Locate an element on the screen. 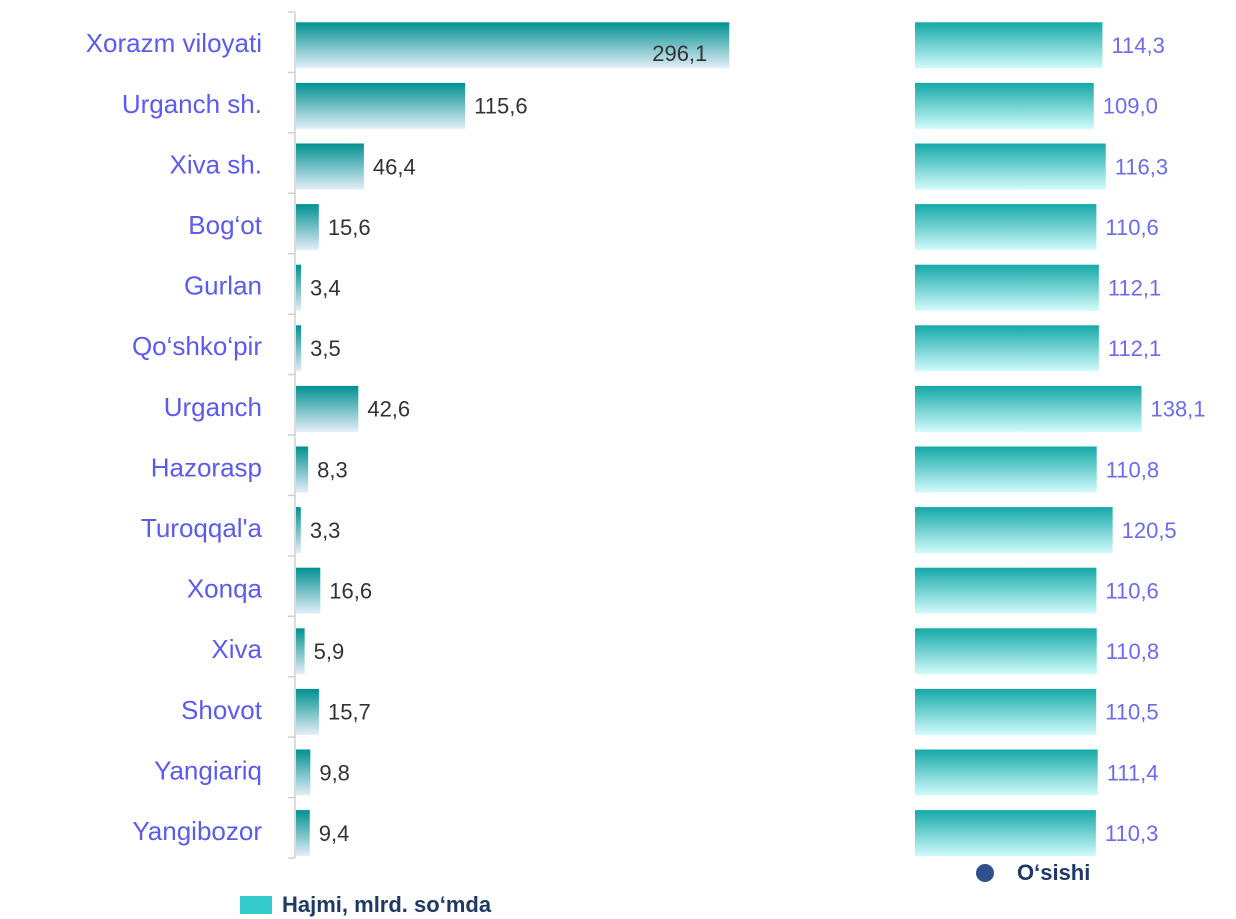  category-label: Xonqa is located at coordinates (225, 589).